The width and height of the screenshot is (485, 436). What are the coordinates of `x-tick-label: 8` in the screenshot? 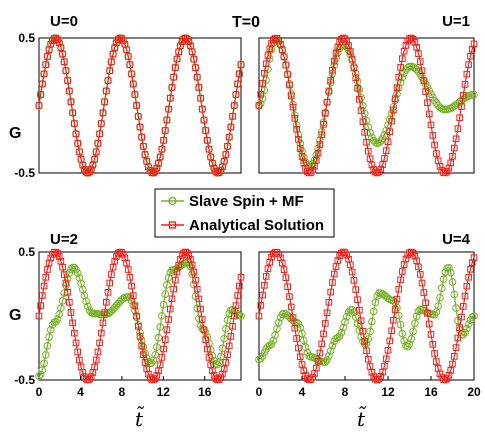 It's located at (122, 392).